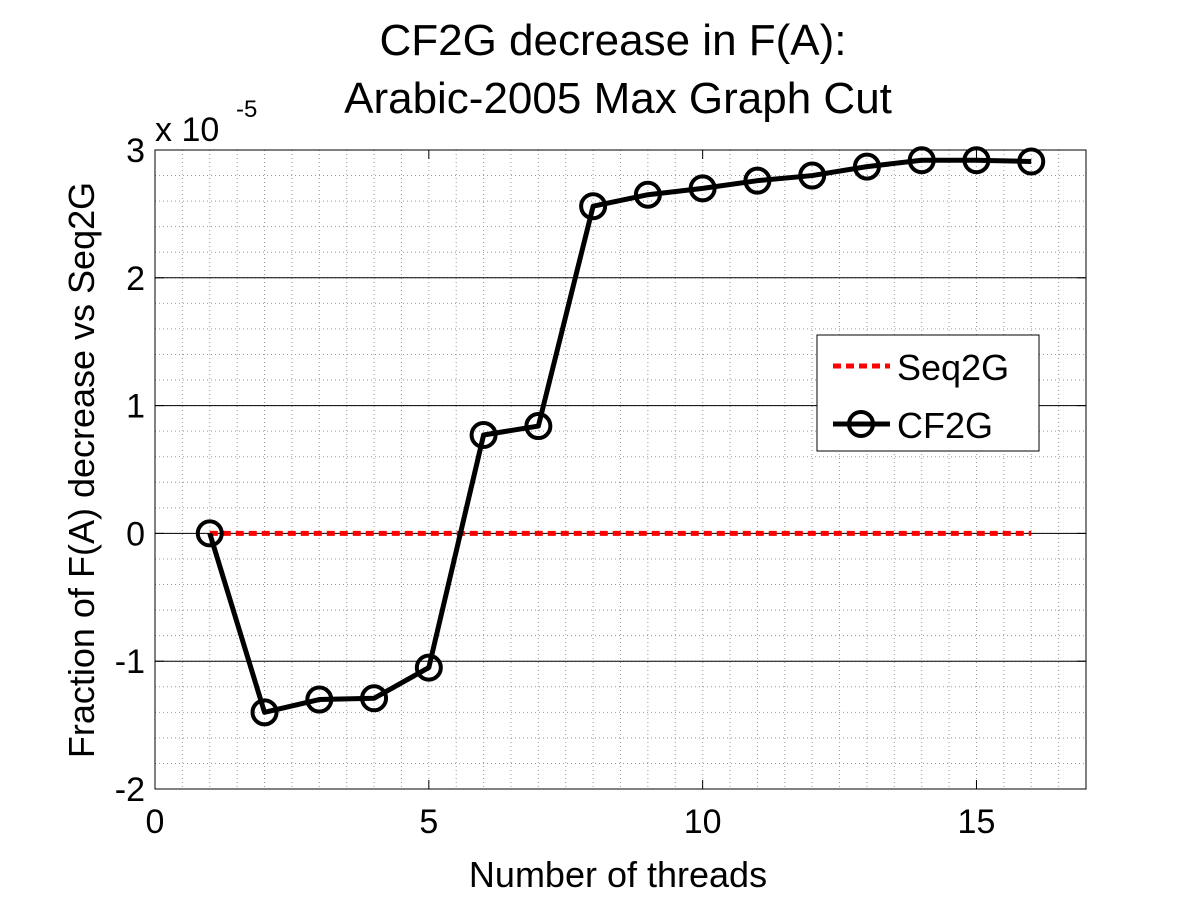 This screenshot has width=1200, height=900. I want to click on y-tick-label: -1, so click(130, 662).